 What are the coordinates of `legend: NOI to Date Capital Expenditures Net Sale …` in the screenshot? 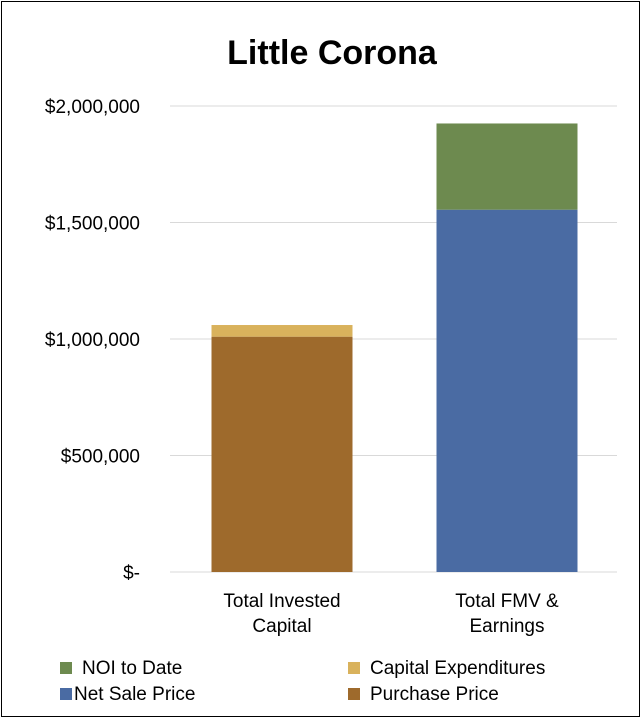 It's located at (302, 681).